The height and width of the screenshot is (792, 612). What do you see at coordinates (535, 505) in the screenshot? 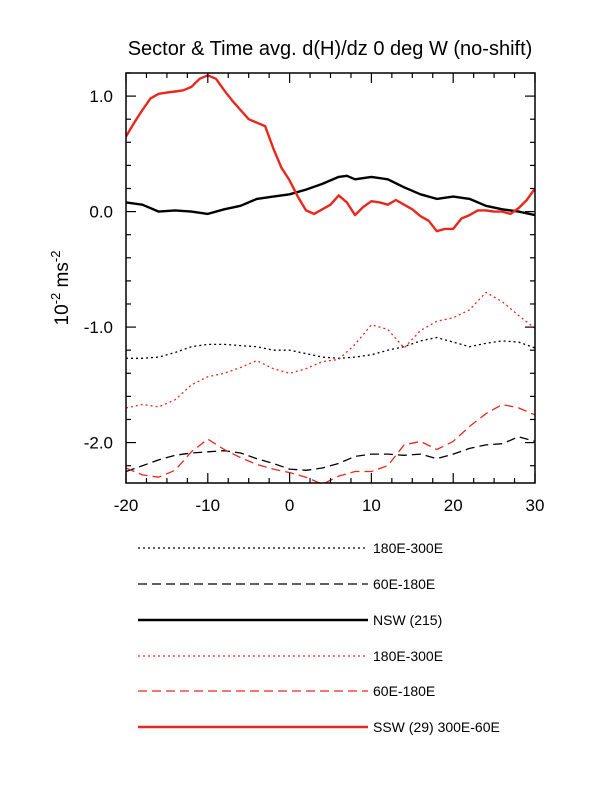
I see `x-tick-label: 30` at bounding box center [535, 505].